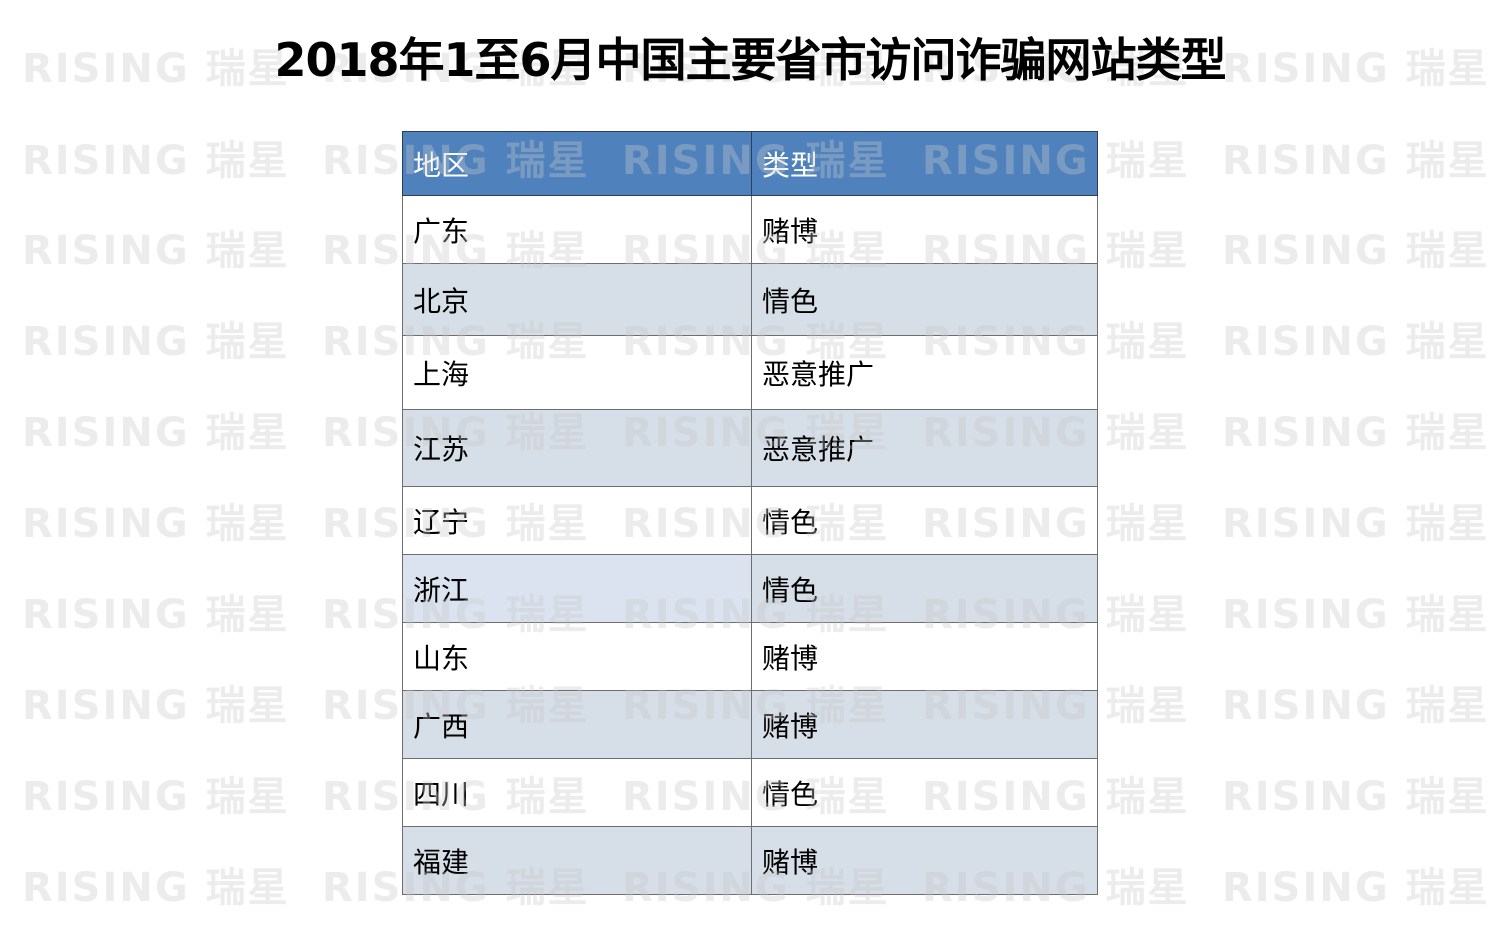 The image size is (1500, 938). Describe the element at coordinates (924, 163) in the screenshot. I see `header-type: 类型` at that location.